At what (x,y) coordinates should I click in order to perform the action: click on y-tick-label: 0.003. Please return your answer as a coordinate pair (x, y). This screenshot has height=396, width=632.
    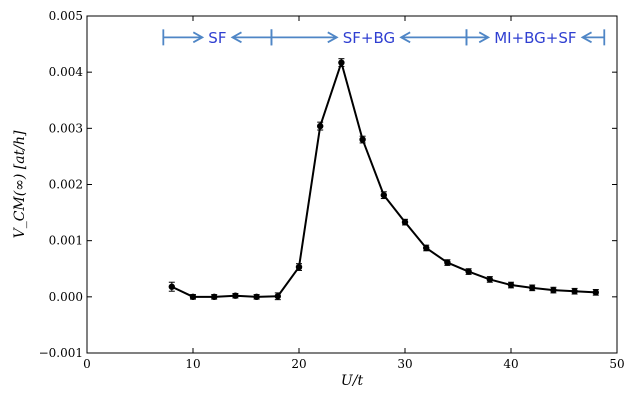
    Looking at the image, I should click on (66, 128).